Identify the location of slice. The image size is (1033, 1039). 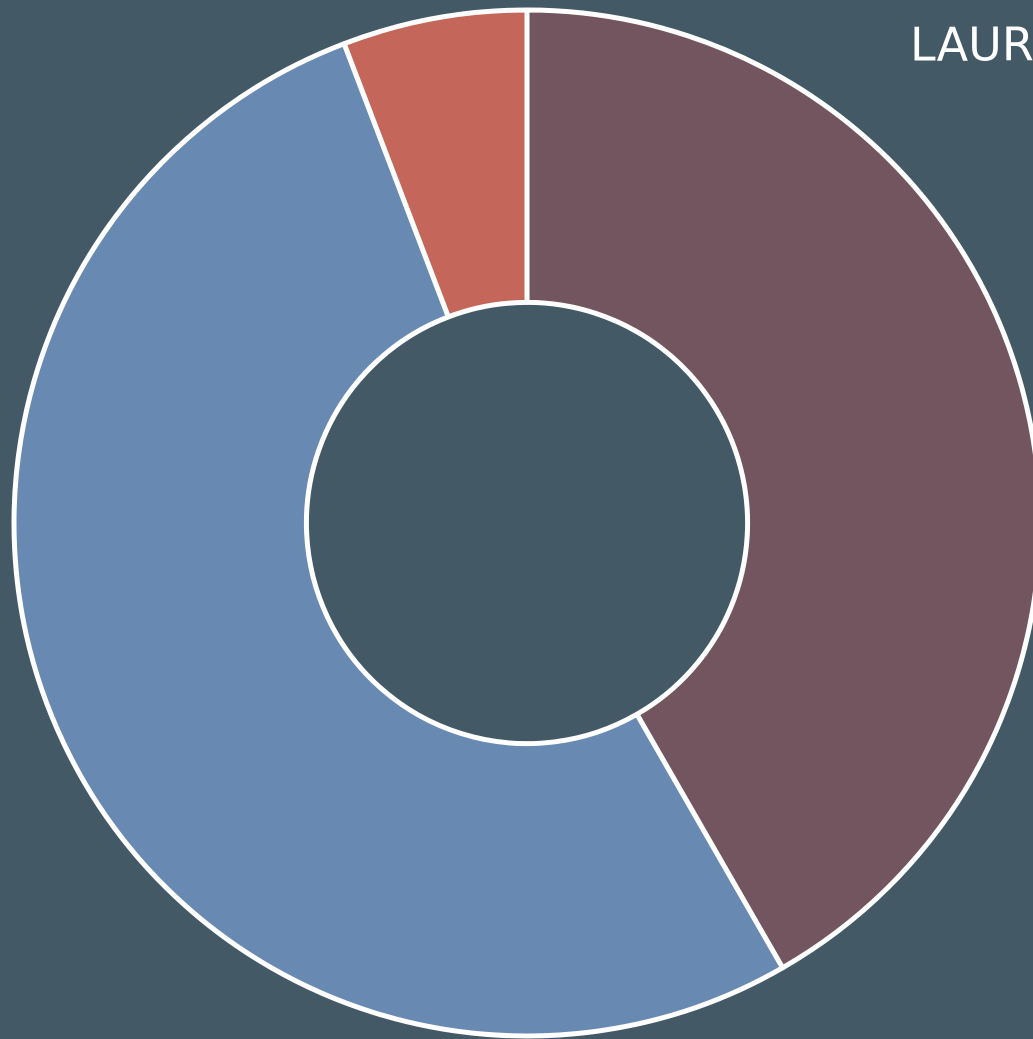
(435, 163).